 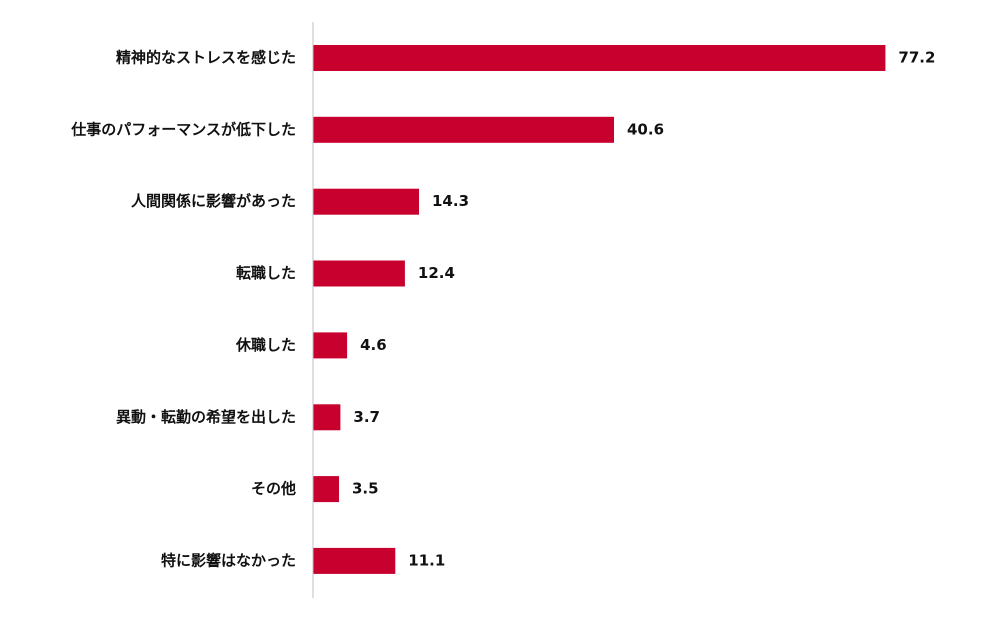 I want to click on category-label-5: 異動・転勤の希望を出した, so click(x=206, y=417).